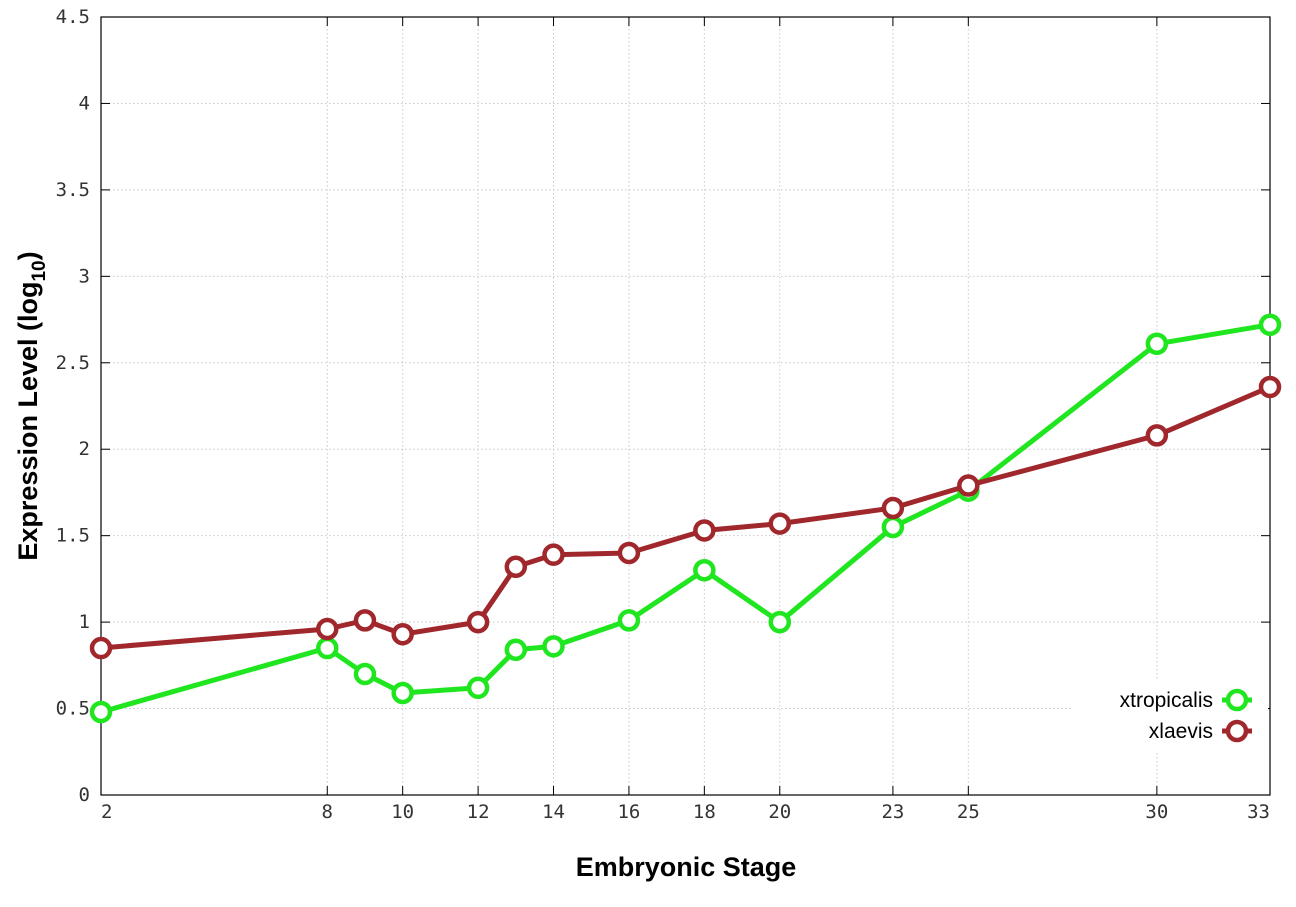  I want to click on y-tick-label: 1.5, so click(73, 536).